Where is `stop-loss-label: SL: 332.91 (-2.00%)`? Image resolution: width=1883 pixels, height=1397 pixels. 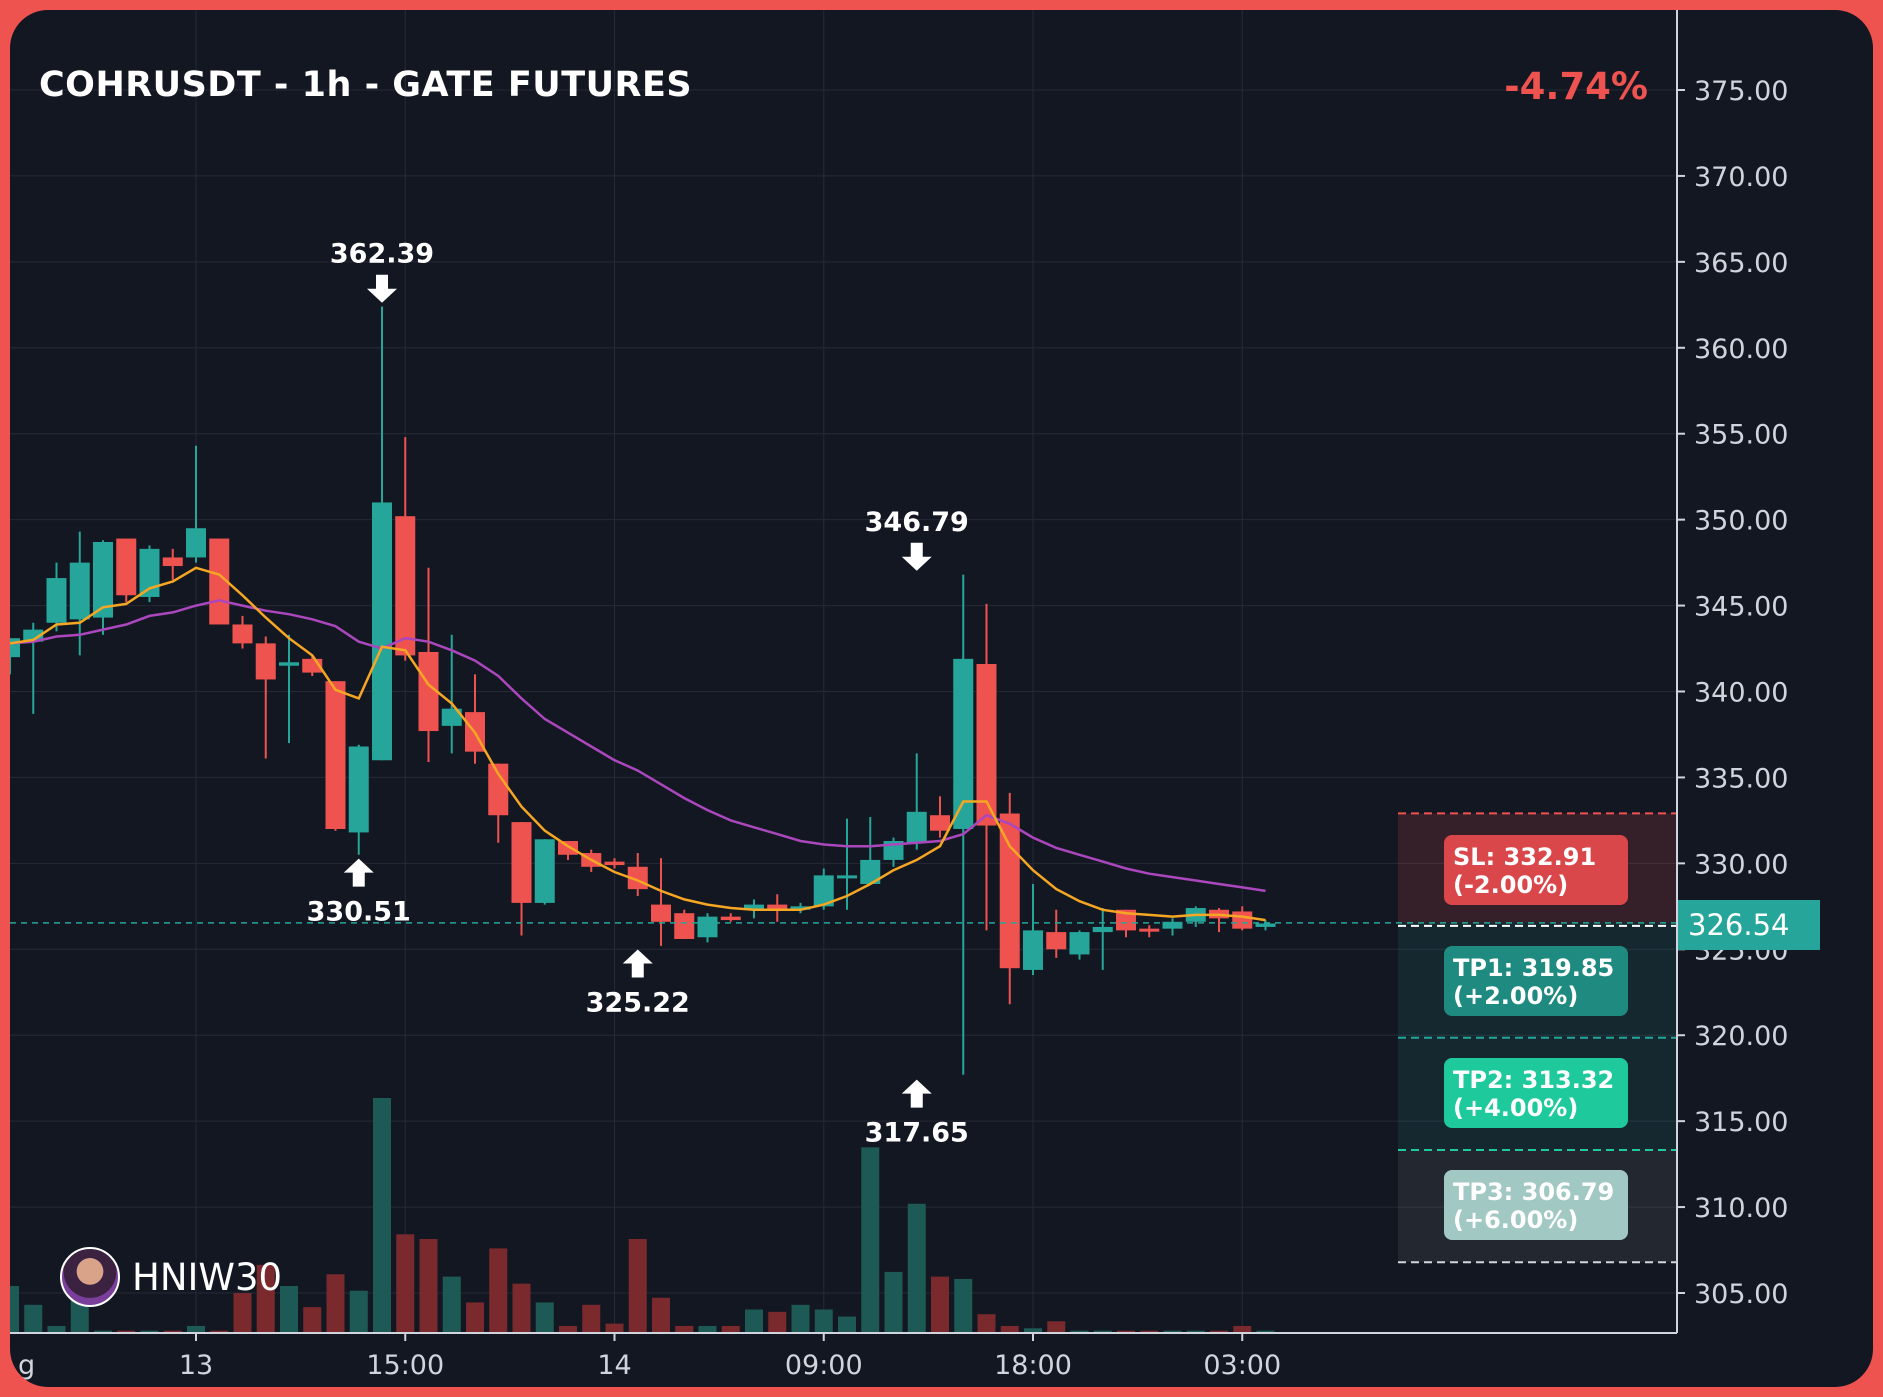 stop-loss-label: SL: 332.91 (-2.00%) is located at coordinates (1536, 870).